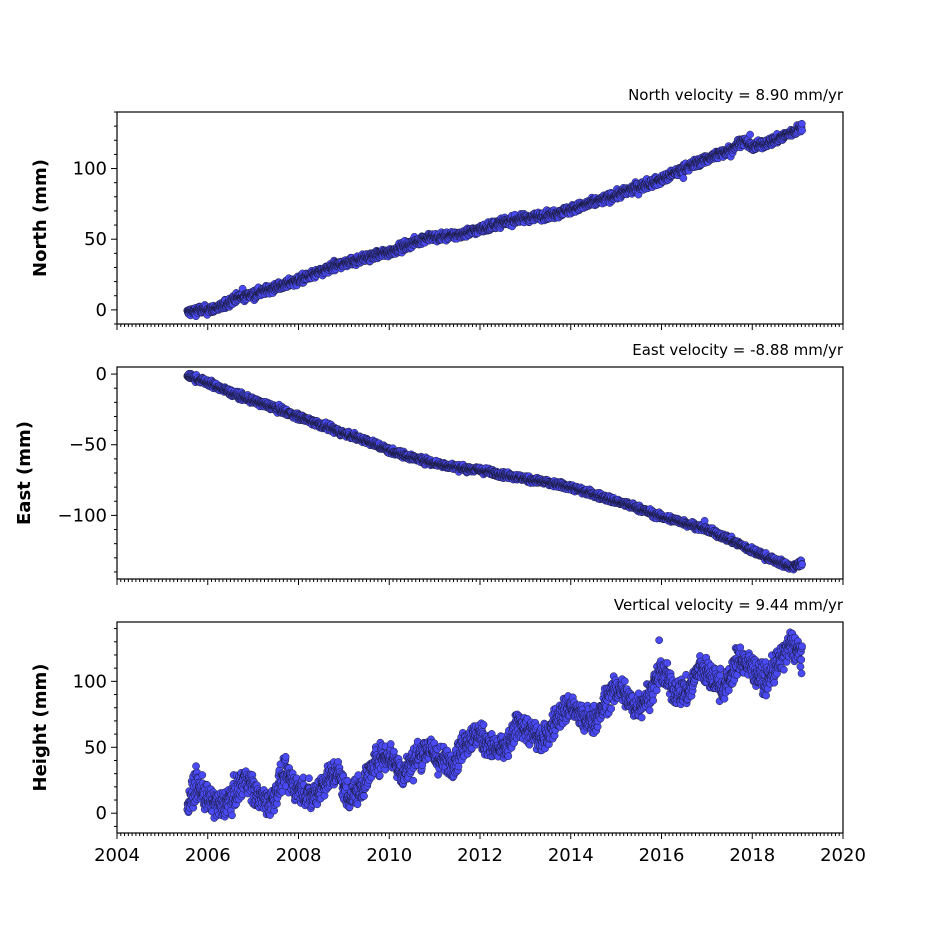  What do you see at coordinates (82, 515) in the screenshot?
I see `east-y-tick-label: −100` at bounding box center [82, 515].